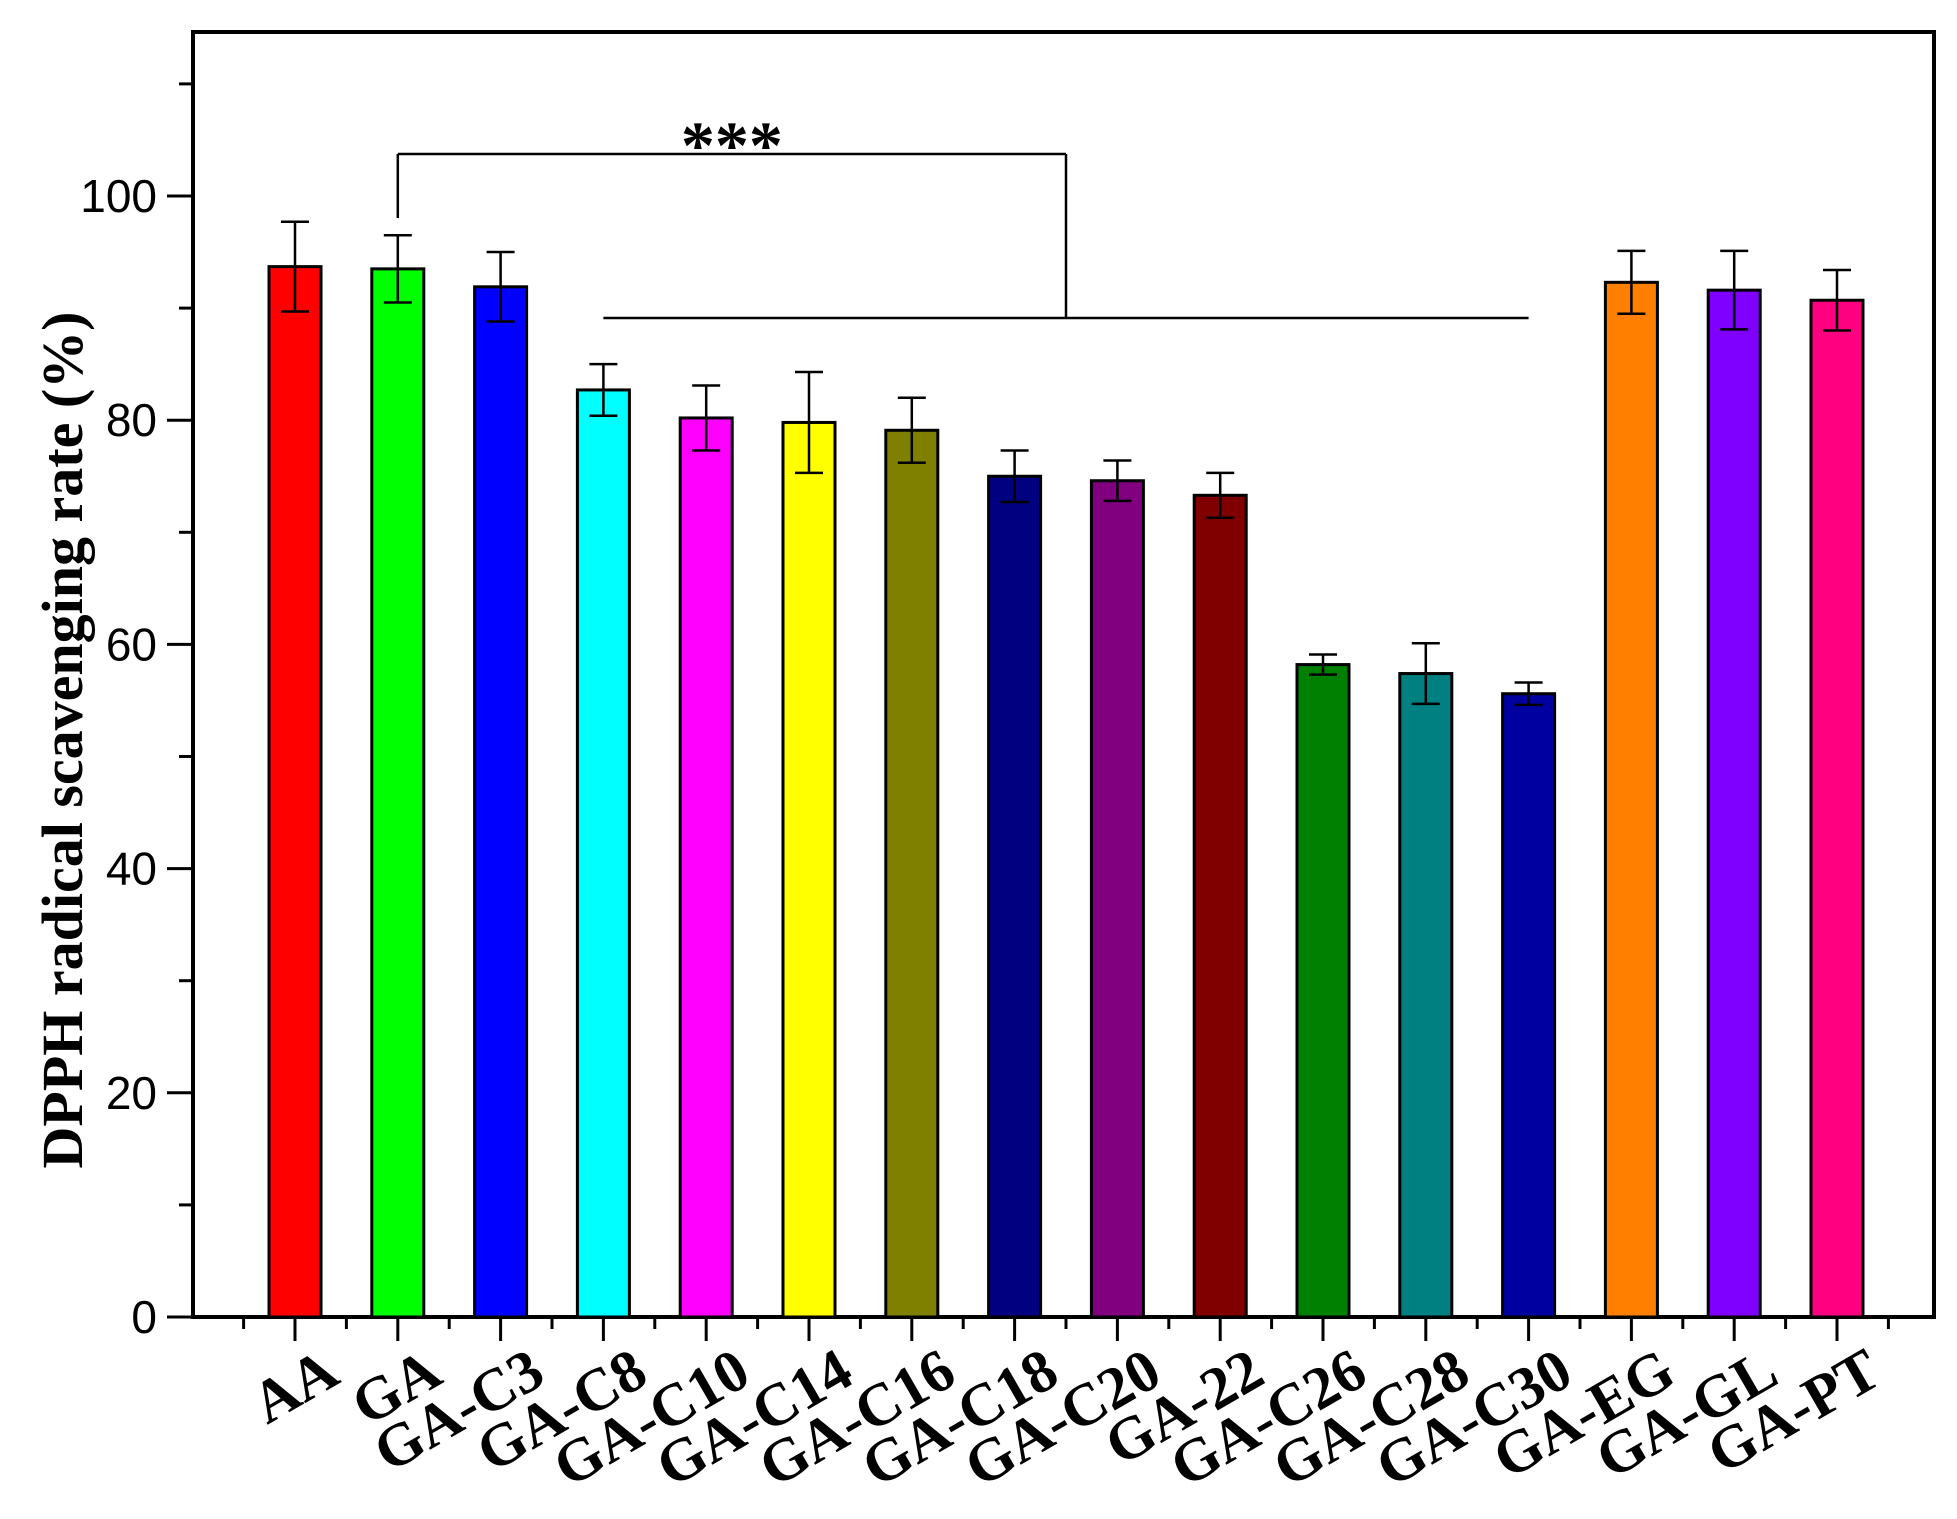  I want to click on y-tick-label: 80, so click(131, 420).